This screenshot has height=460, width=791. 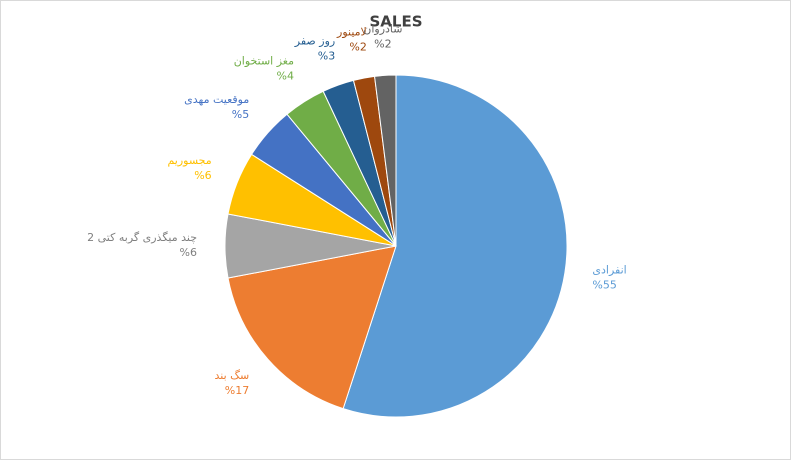 I want to click on slice-value-label: %17, so click(x=237, y=390).